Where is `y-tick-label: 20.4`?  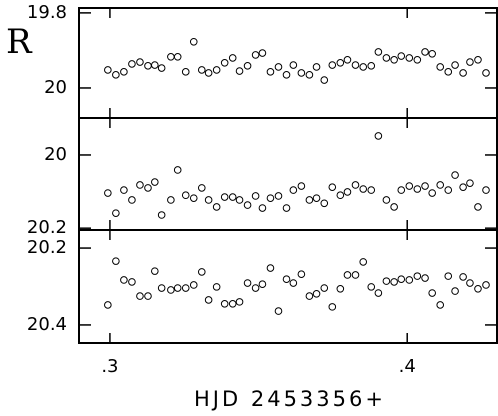 y-tick-label: 20.4 is located at coordinates (47, 324).